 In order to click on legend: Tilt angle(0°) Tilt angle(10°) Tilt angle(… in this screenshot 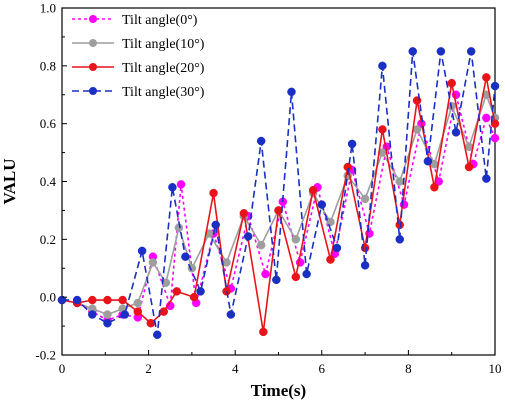, I will do `click(138, 56)`.